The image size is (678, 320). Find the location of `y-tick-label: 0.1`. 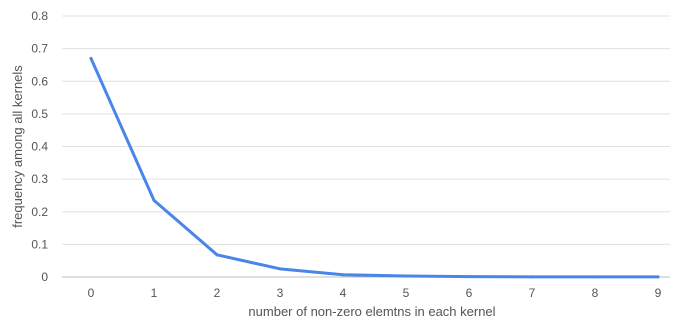

y-tick-label: 0.1 is located at coordinates (39, 244).